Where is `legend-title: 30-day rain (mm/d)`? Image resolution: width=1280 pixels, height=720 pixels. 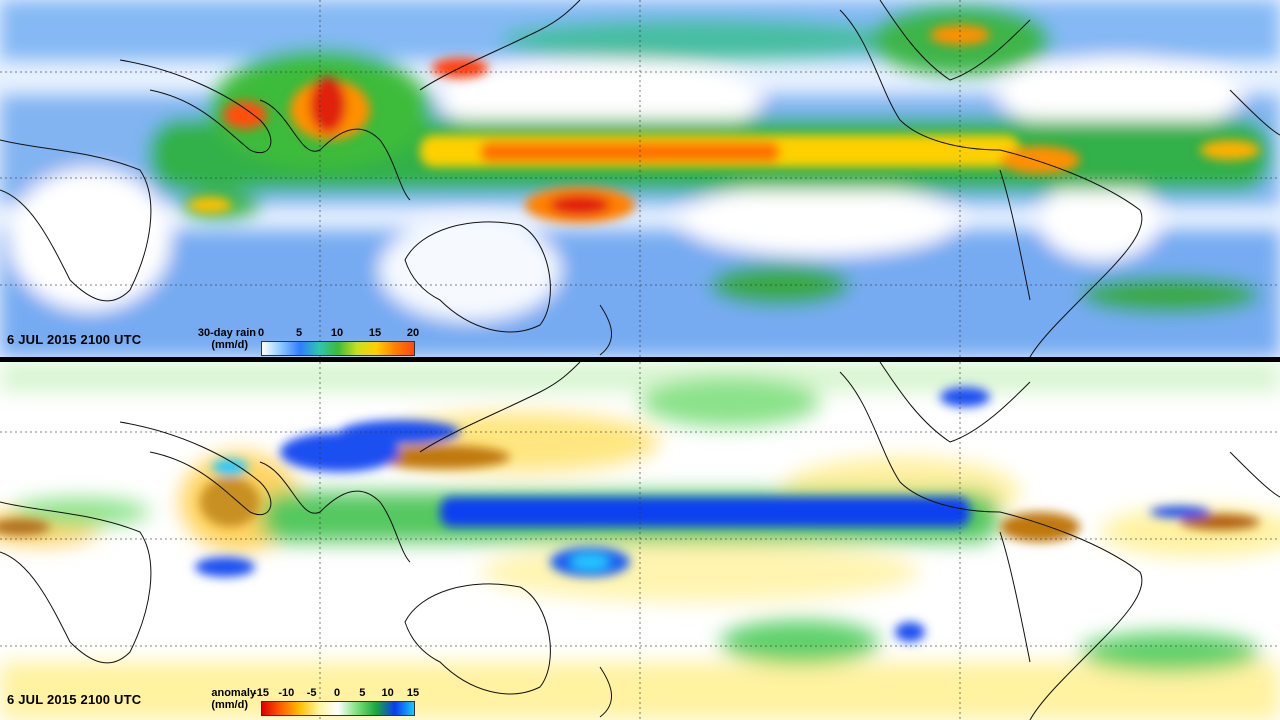
legend-title: 30-day rain (mm/d) is located at coordinates (221, 339).